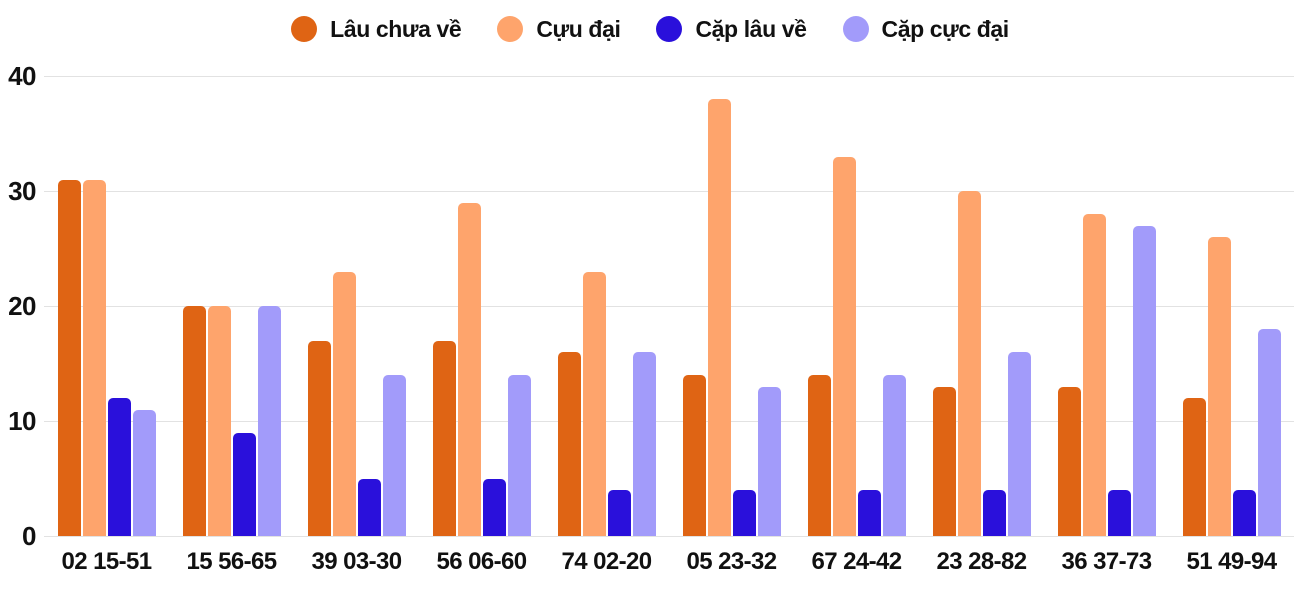  Describe the element at coordinates (22, 191) in the screenshot. I see `y-tick-label-30: 30` at that location.